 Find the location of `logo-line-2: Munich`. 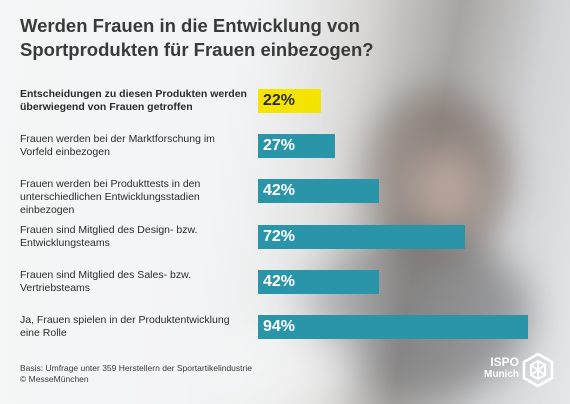

logo-line-2: Munich is located at coordinates (501, 374).